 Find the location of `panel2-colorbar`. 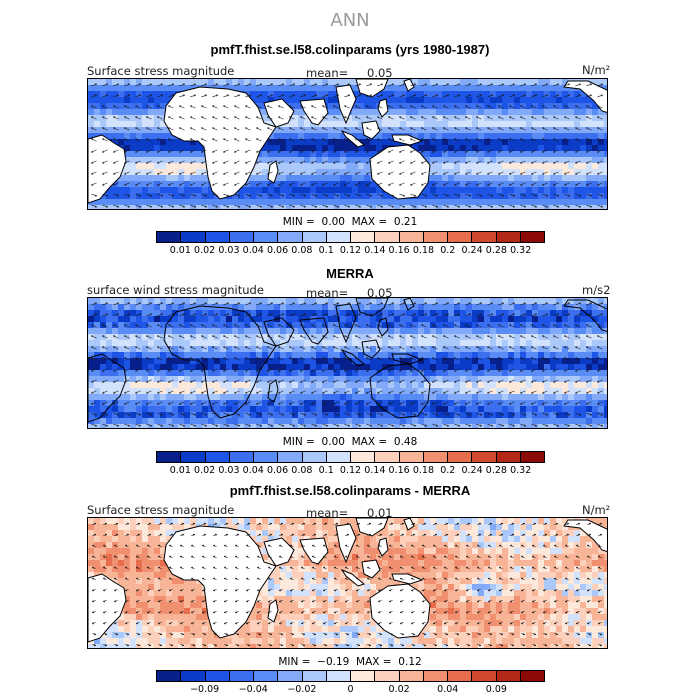

panel2-colorbar is located at coordinates (350, 457).